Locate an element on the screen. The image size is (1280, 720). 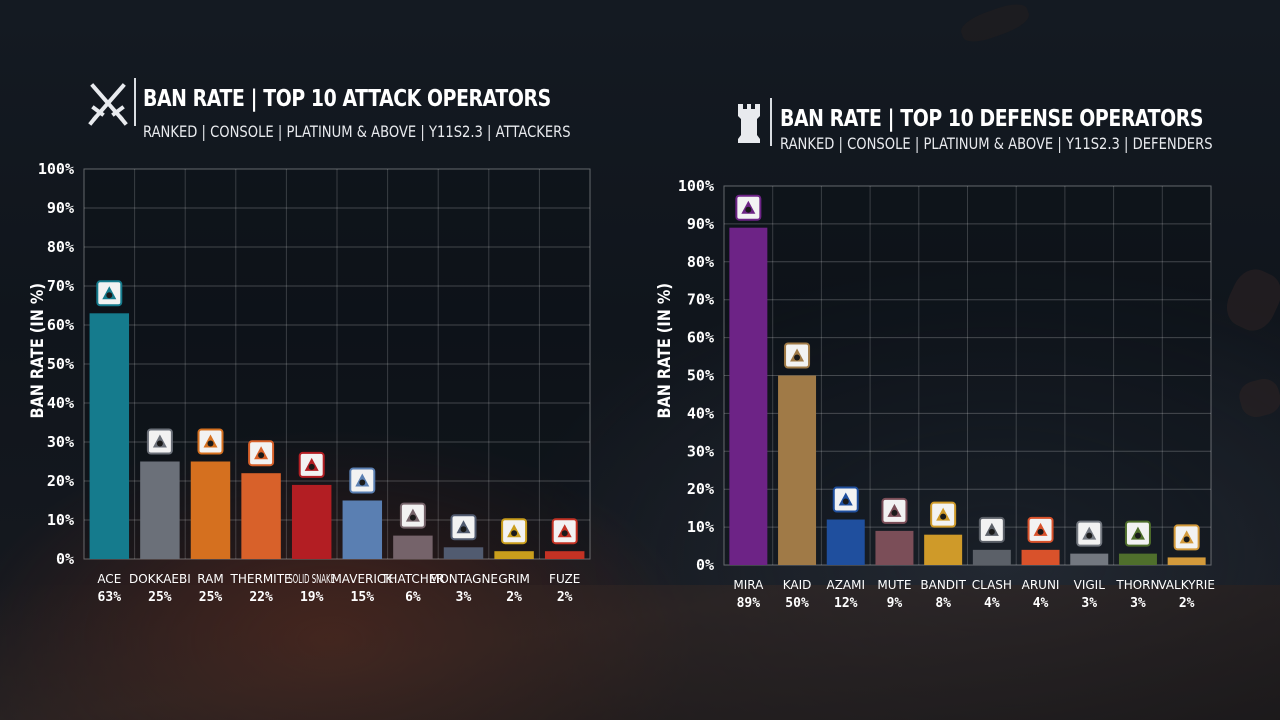
bar-ace is located at coordinates (109, 436).